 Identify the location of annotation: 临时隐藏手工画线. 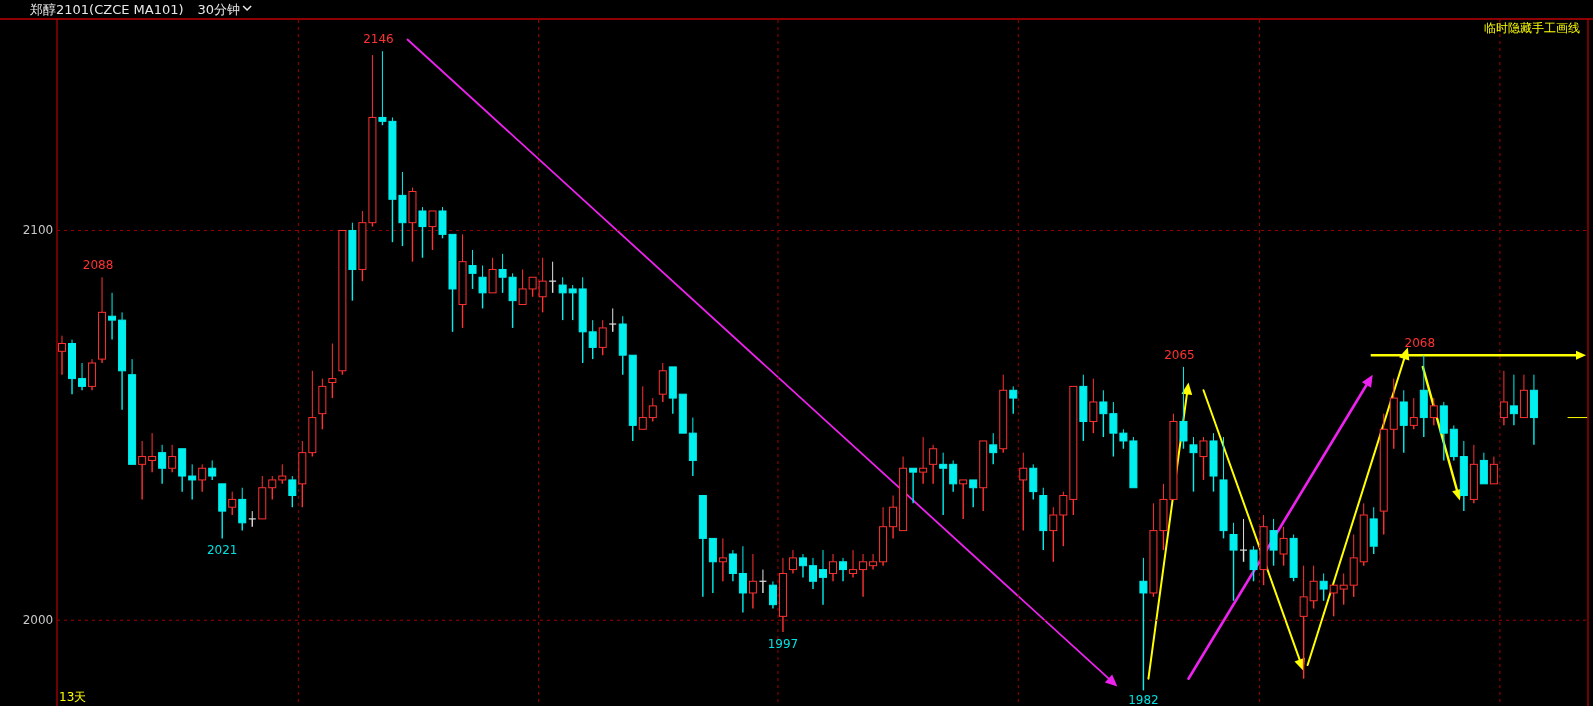
(1532, 28).